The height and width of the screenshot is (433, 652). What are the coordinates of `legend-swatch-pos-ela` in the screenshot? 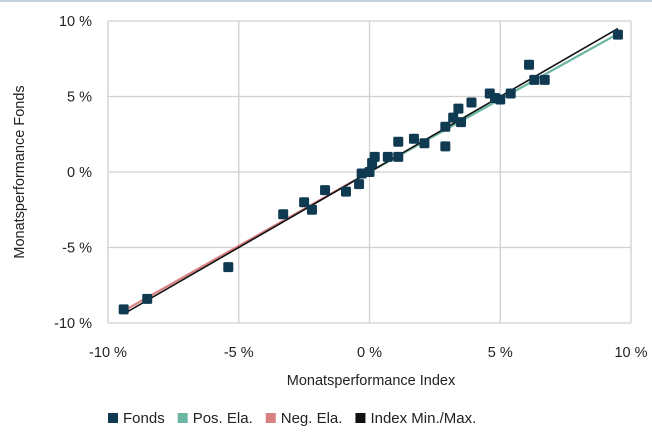 It's located at (182, 418).